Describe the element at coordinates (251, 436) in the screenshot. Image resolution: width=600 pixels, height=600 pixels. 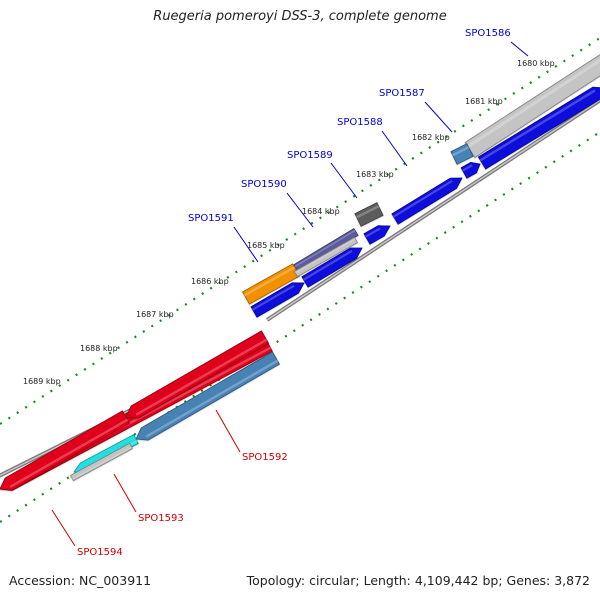
I see `gene-label-spo1592: SPO1592` at that location.